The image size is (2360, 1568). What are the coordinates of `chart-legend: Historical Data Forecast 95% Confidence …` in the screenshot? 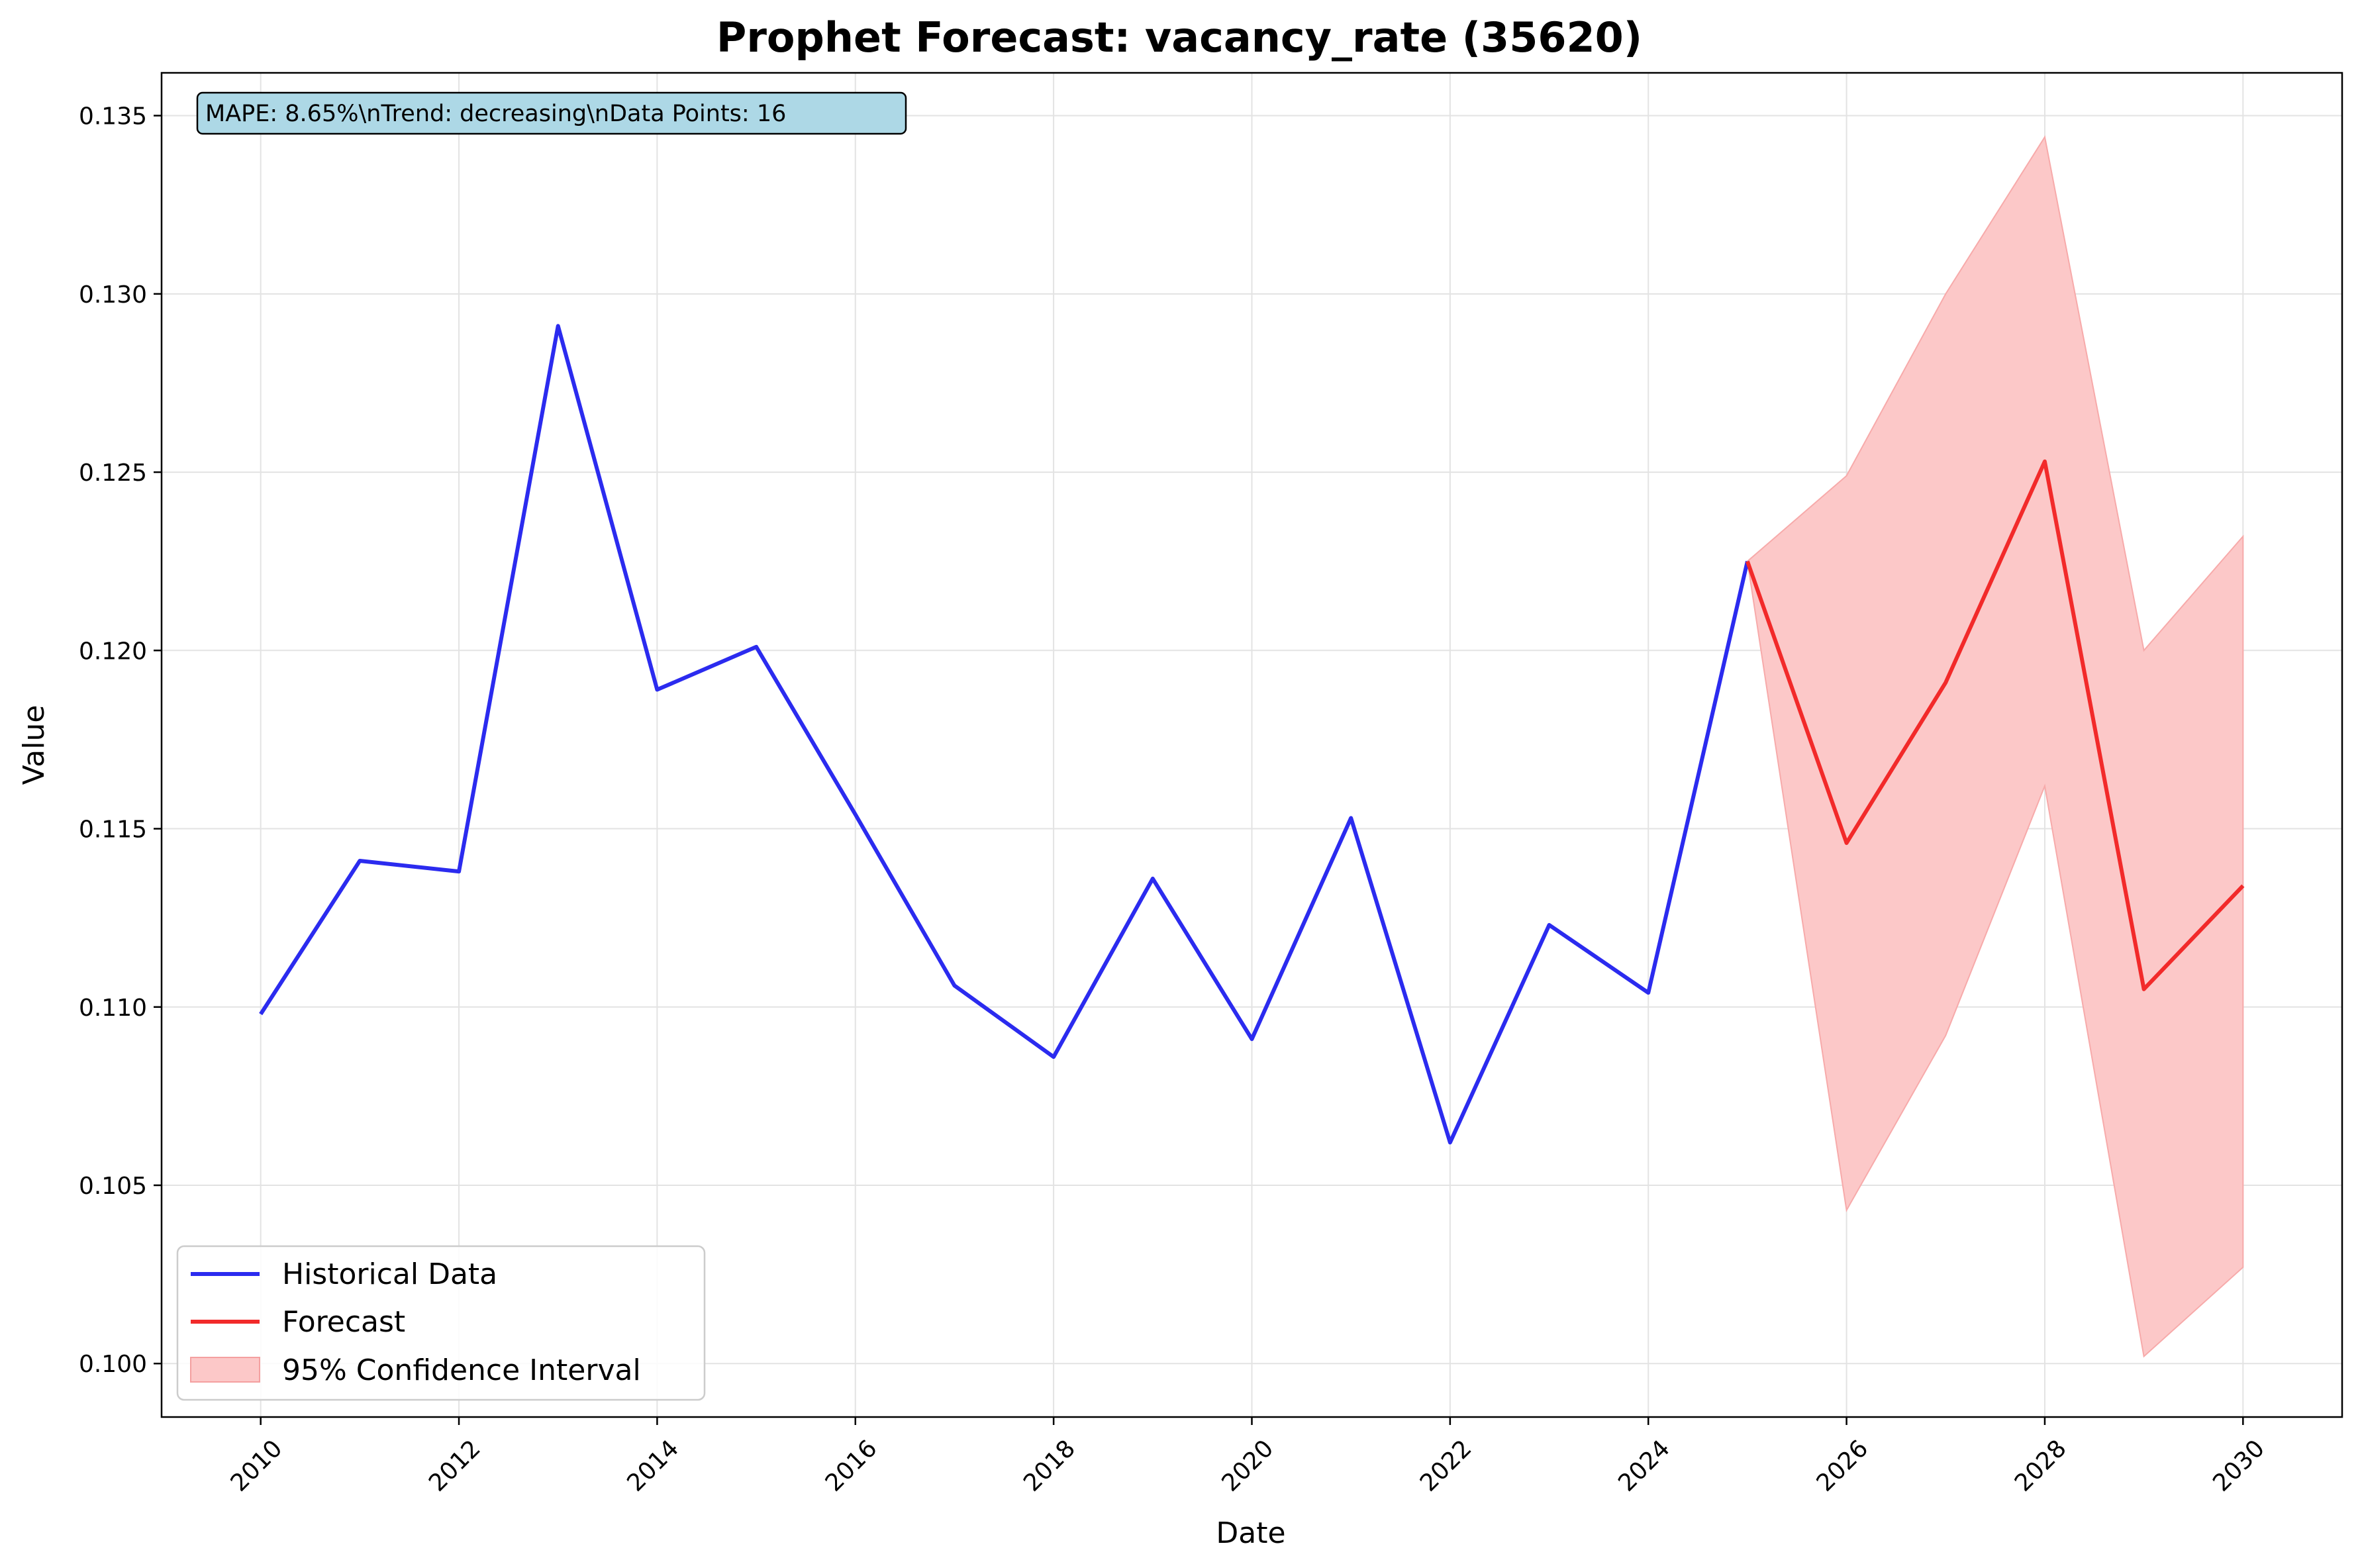 It's located at (441, 1323).